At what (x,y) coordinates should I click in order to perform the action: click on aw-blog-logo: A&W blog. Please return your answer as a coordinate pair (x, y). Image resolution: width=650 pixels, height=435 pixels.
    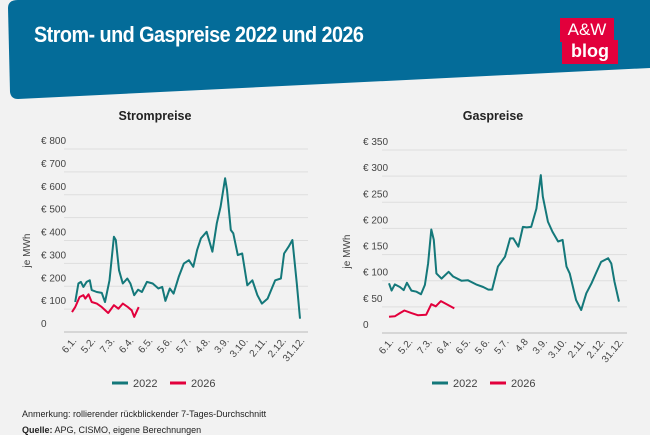
    Looking at the image, I should click on (589, 41).